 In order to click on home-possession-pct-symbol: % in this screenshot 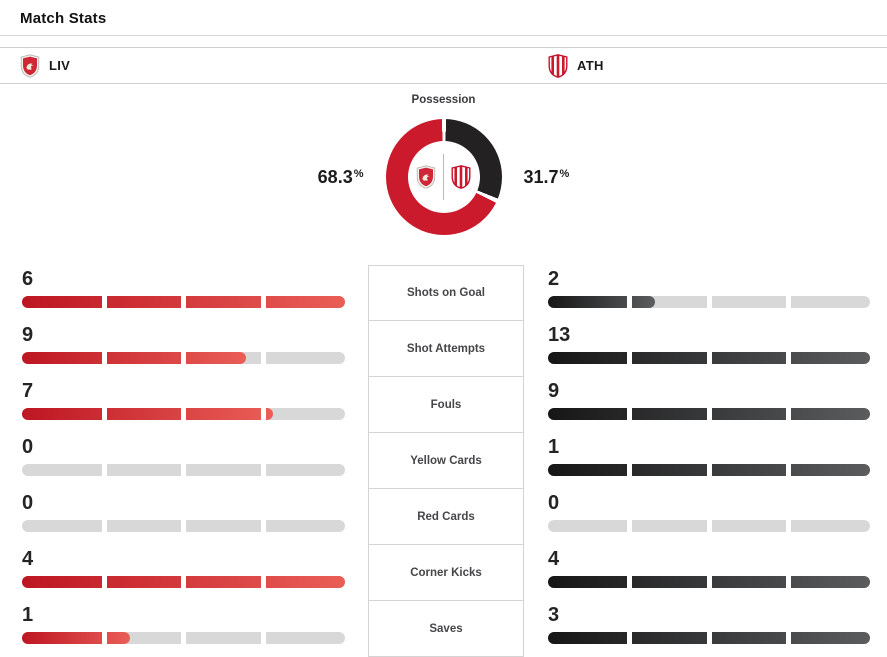, I will do `click(358, 173)`.